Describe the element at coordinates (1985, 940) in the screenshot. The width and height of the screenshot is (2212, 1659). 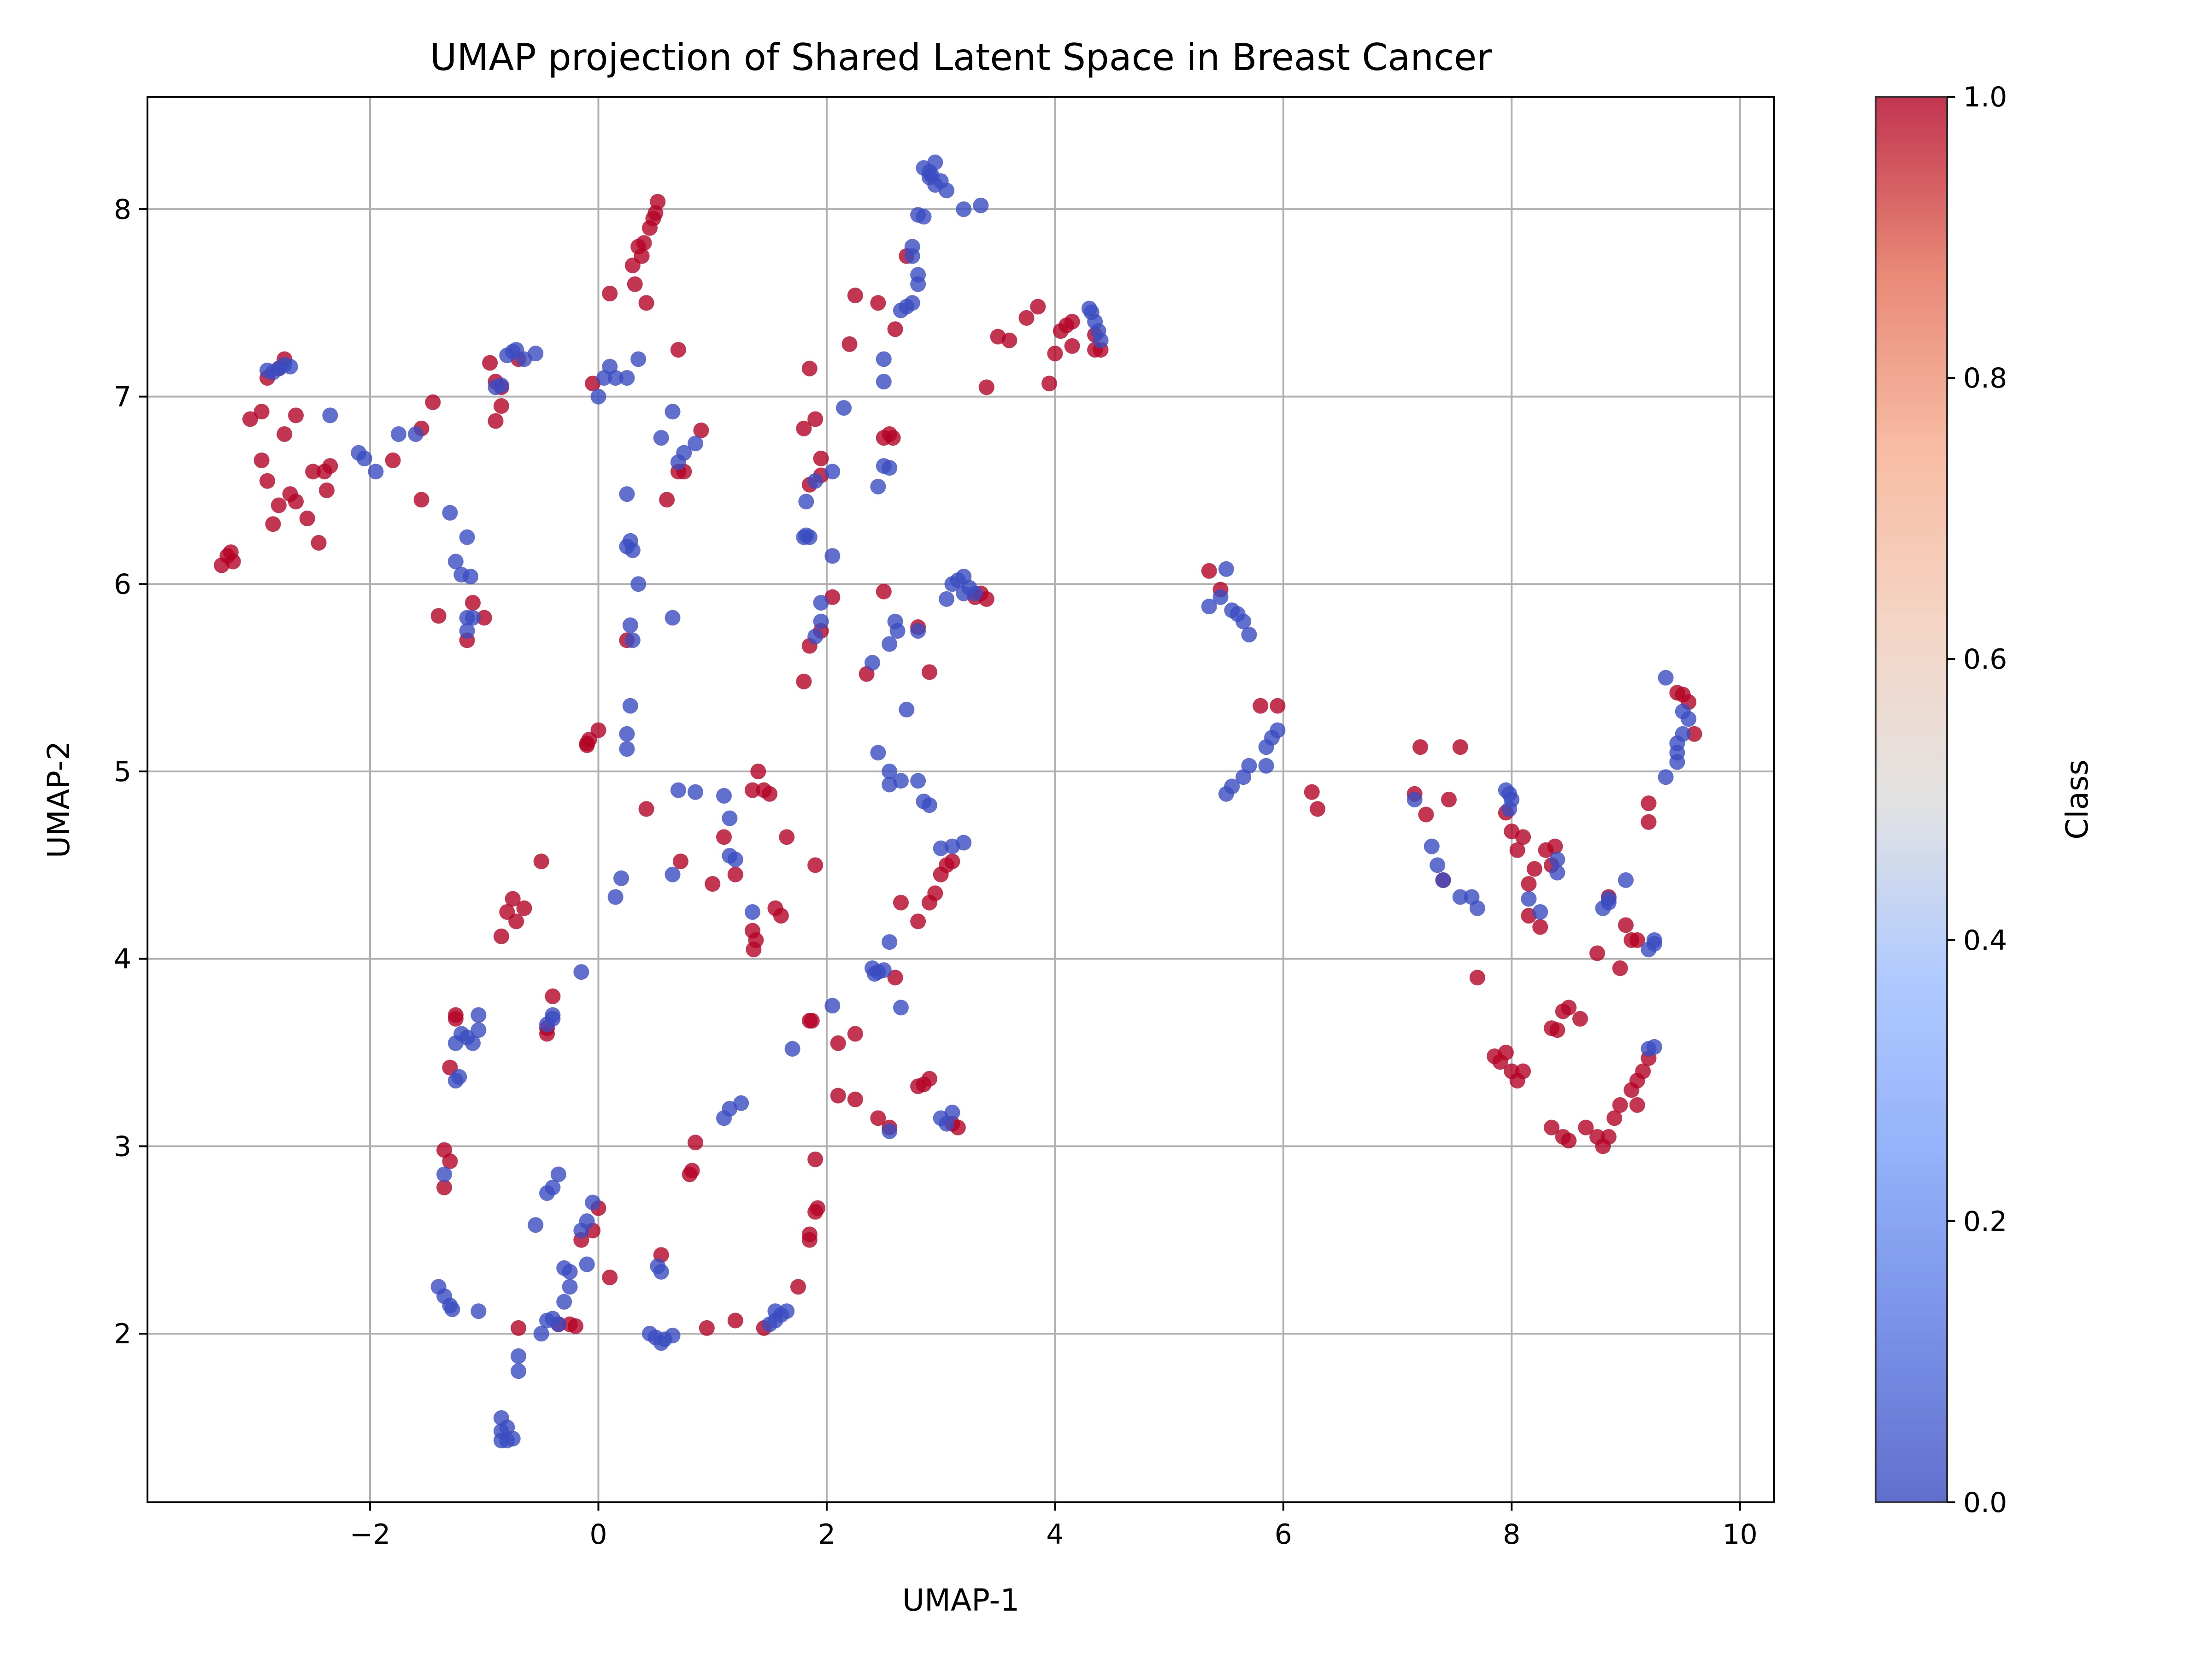
I see `colorbar-tick-label: 0.4` at that location.